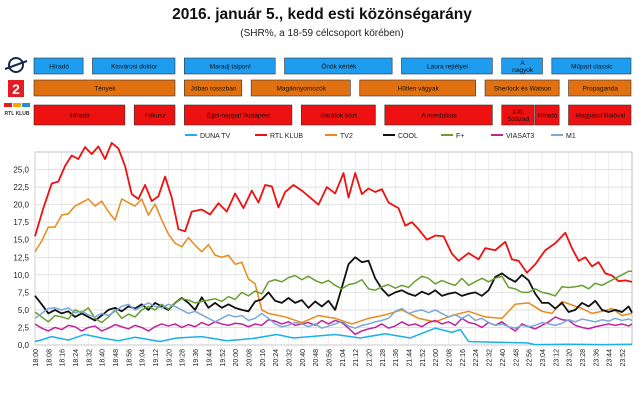 Image resolution: width=644 pixels, height=415 pixels. I want to click on program-label: Jóban rosszban, so click(214, 89).